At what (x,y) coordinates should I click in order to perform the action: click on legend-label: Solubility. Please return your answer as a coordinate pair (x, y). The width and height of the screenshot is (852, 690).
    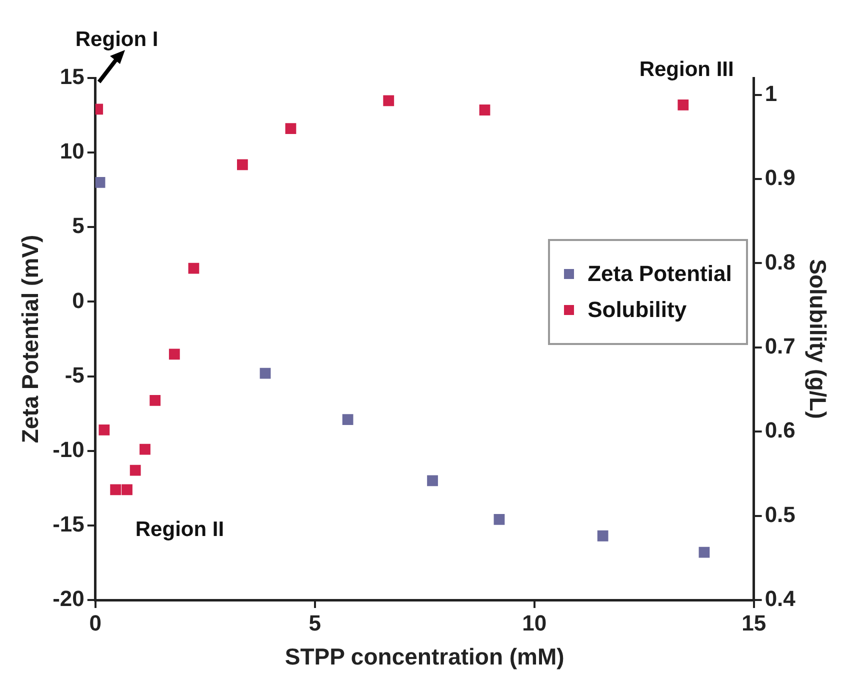
    Looking at the image, I should click on (637, 310).